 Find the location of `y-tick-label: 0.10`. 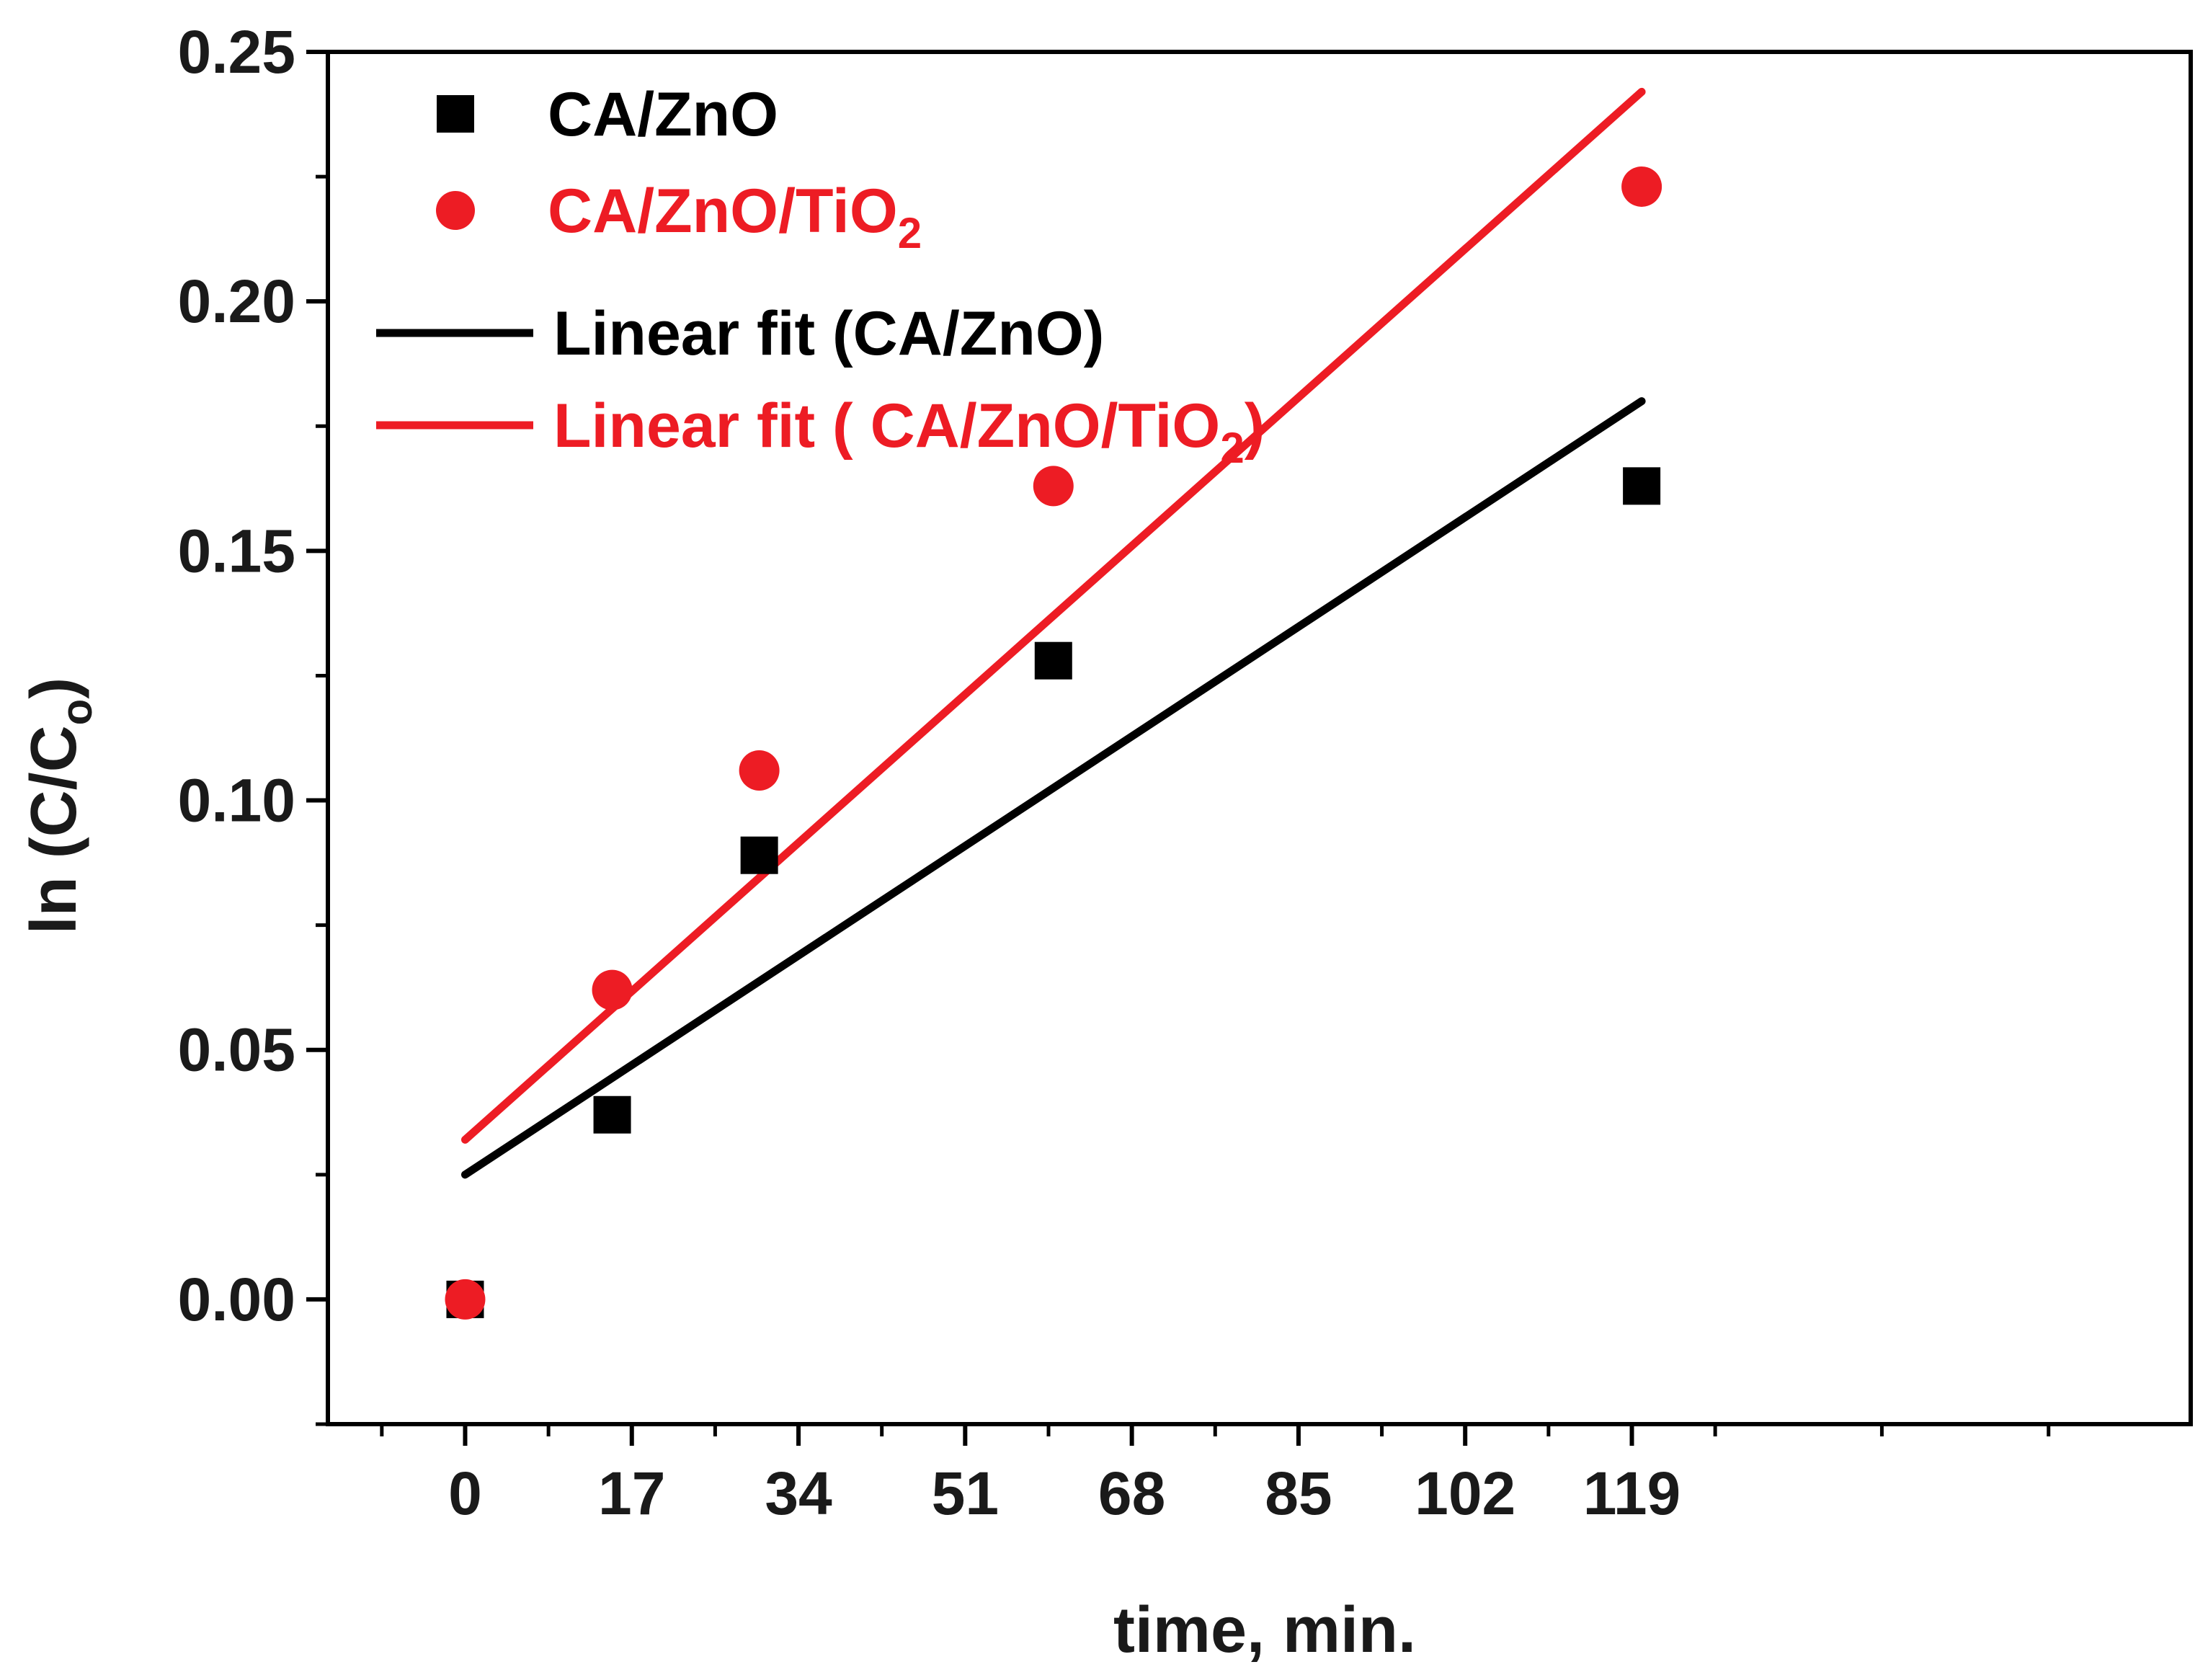

y-tick-label: 0.10 is located at coordinates (237, 801).